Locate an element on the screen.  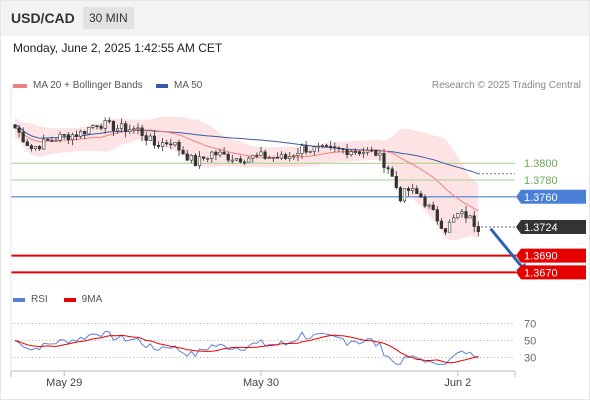
legend-ma20: MA 20 + Bollinger Bands is located at coordinates (78, 85).